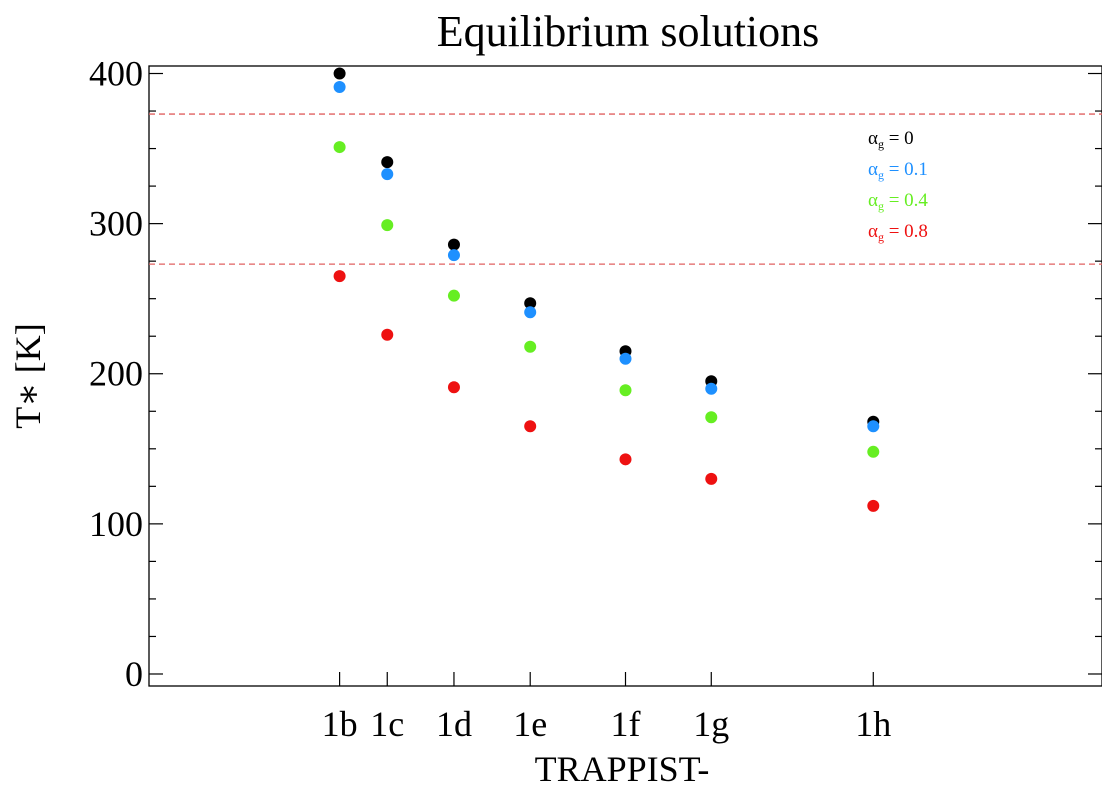 This screenshot has width=1102, height=788. I want to click on x-tick-label: 1e, so click(530, 724).